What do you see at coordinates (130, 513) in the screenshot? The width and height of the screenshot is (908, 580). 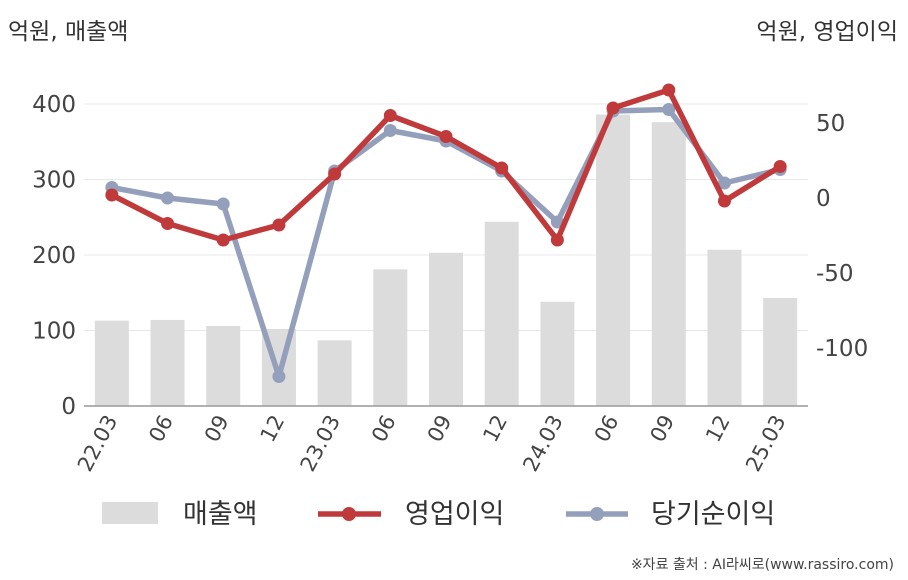 I see `legend-revenue-swatch` at bounding box center [130, 513].